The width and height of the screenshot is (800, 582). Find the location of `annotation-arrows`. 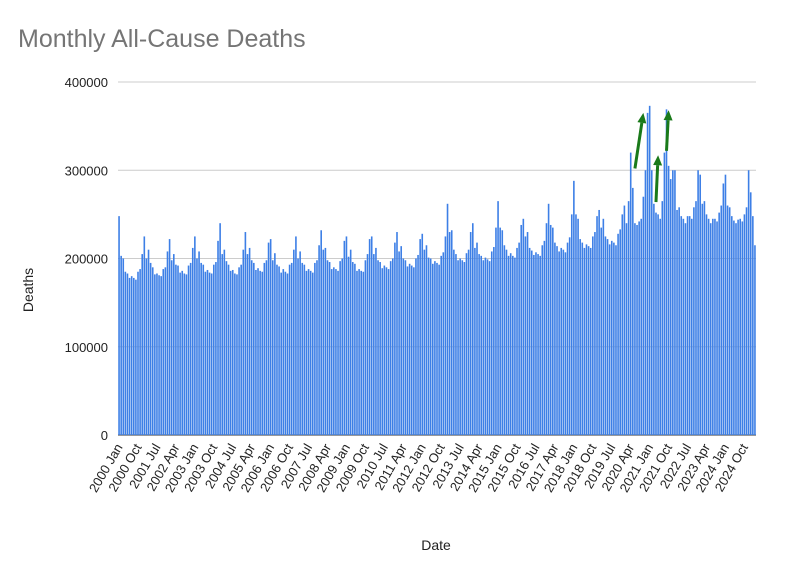

annotation-arrows is located at coordinates (653, 156).